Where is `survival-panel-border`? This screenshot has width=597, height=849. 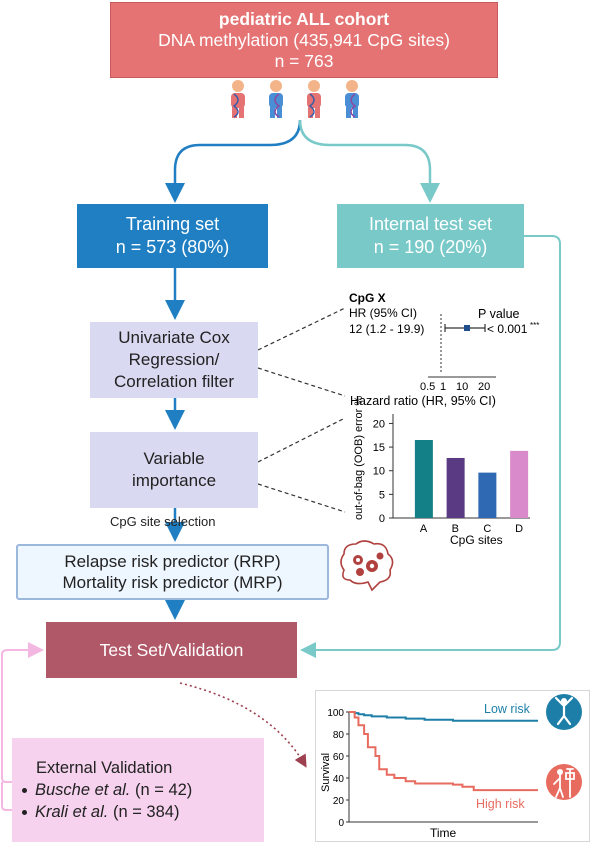
survival-panel-border is located at coordinates (452, 766).